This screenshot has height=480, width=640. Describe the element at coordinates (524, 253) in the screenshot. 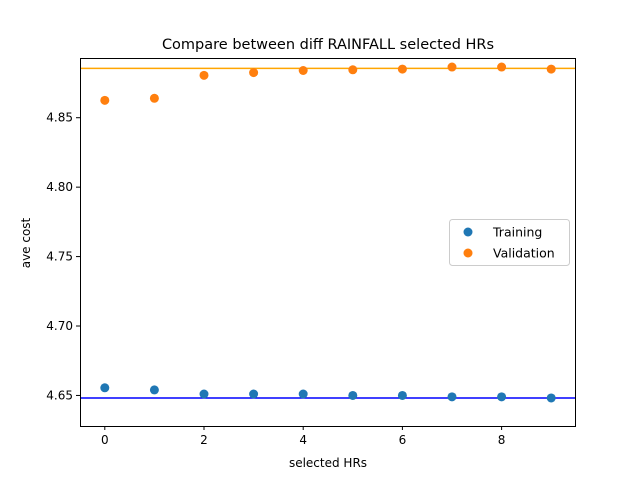

I see `legend-label-1: Validation` at that location.